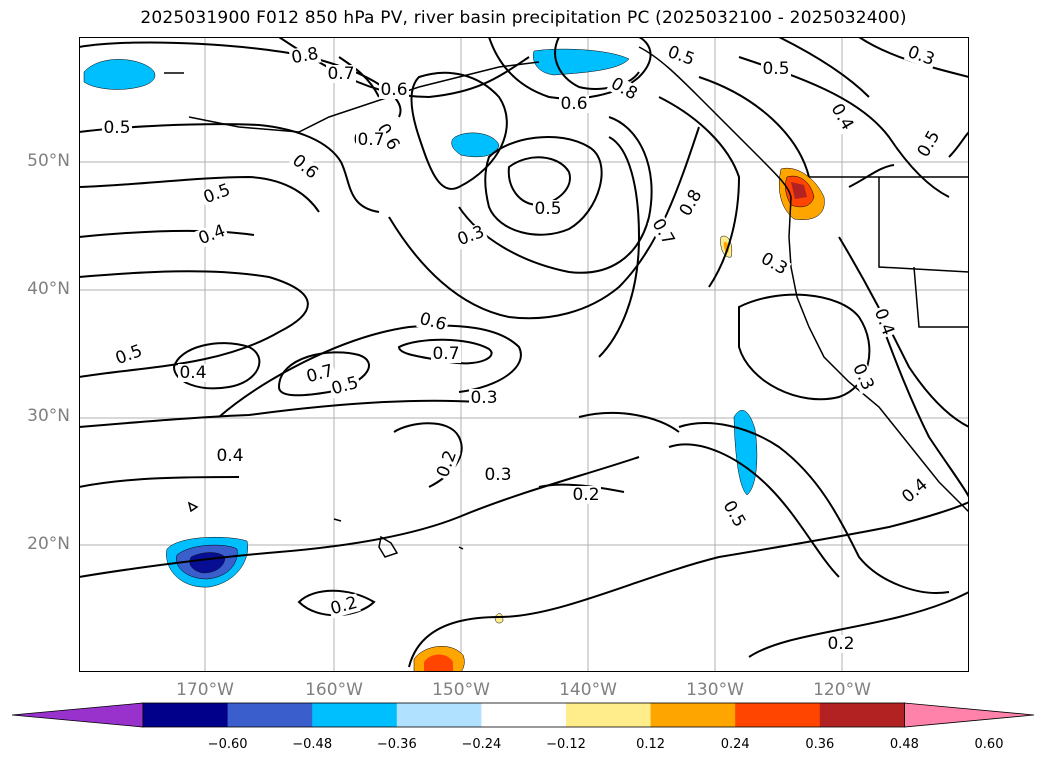  What do you see at coordinates (227, 744) in the screenshot?
I see `colorbar-tick-label: −0.60` at bounding box center [227, 744].